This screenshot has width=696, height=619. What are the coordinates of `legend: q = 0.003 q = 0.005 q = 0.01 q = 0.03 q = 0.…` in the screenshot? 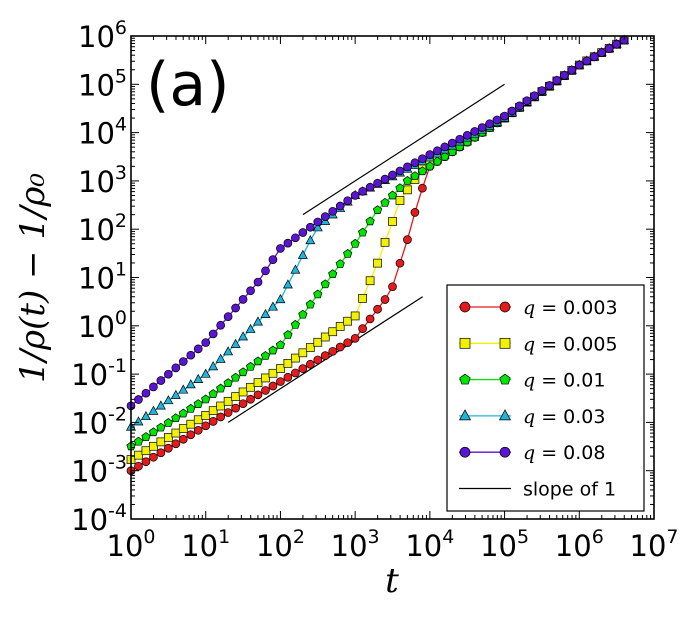 It's located at (545, 398).